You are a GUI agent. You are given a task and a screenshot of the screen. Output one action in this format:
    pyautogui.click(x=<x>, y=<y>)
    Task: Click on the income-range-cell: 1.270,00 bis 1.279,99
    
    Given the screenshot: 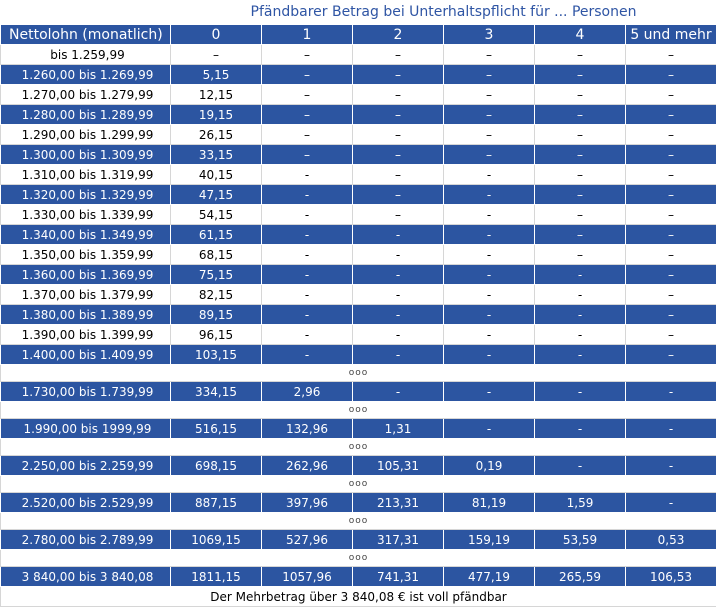 What is the action you would take?
    pyautogui.click(x=85, y=94)
    